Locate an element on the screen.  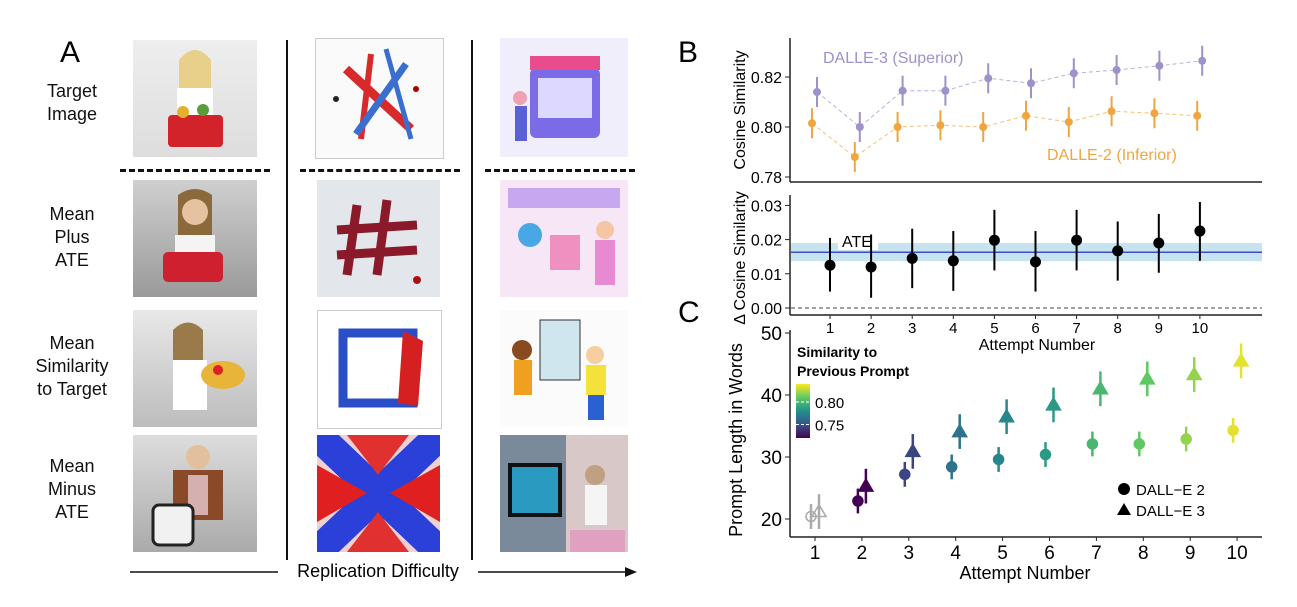
y-axis-label: Cosine Similarity is located at coordinates (740, 109).